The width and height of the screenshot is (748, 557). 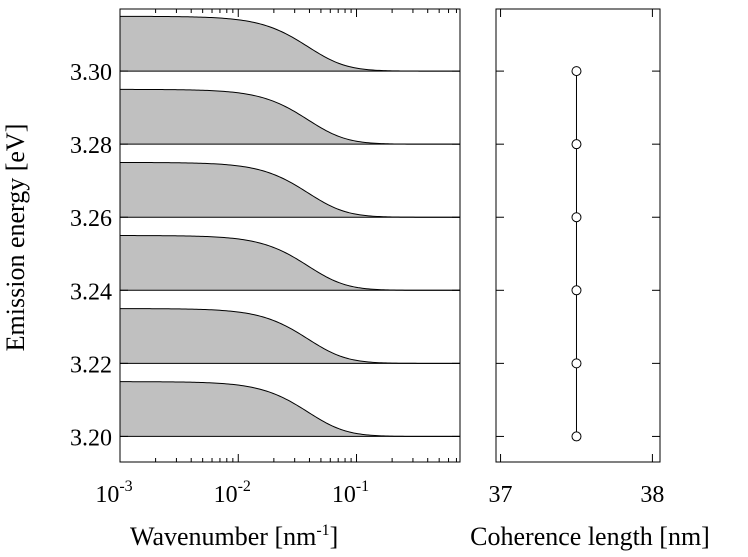 I want to click on x-tick-label-left-1: 10⁻², so click(x=232, y=493).